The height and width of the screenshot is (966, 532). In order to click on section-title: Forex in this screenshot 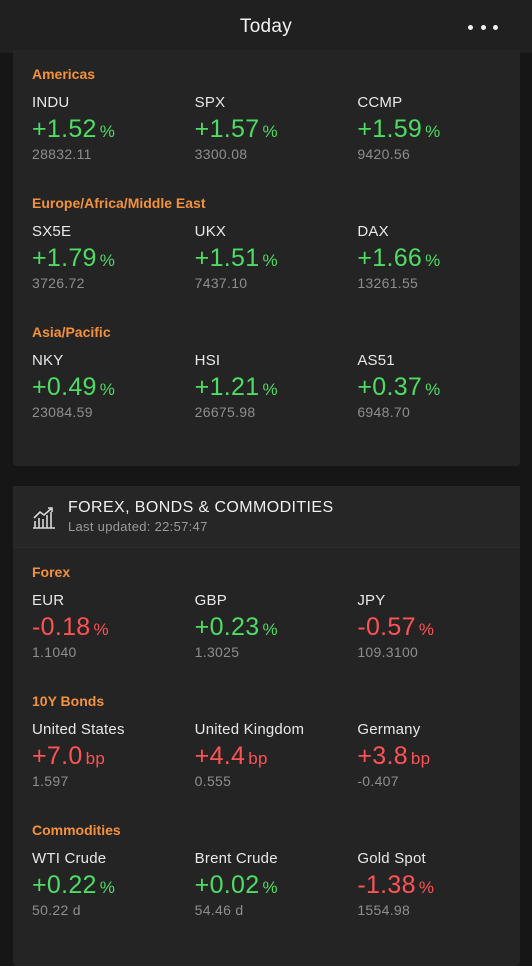, I will do `click(51, 572)`.